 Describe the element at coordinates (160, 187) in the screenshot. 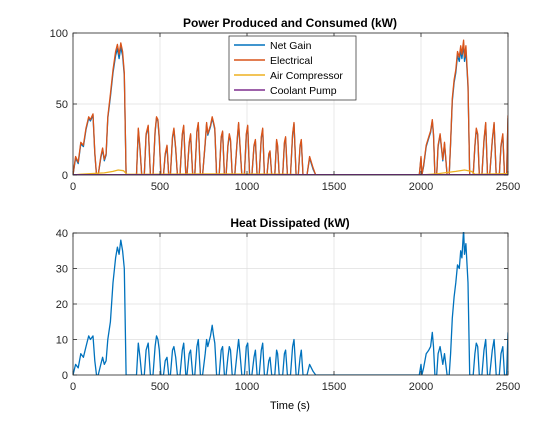

I see `power-chart-x-tick-label: 500` at that location.